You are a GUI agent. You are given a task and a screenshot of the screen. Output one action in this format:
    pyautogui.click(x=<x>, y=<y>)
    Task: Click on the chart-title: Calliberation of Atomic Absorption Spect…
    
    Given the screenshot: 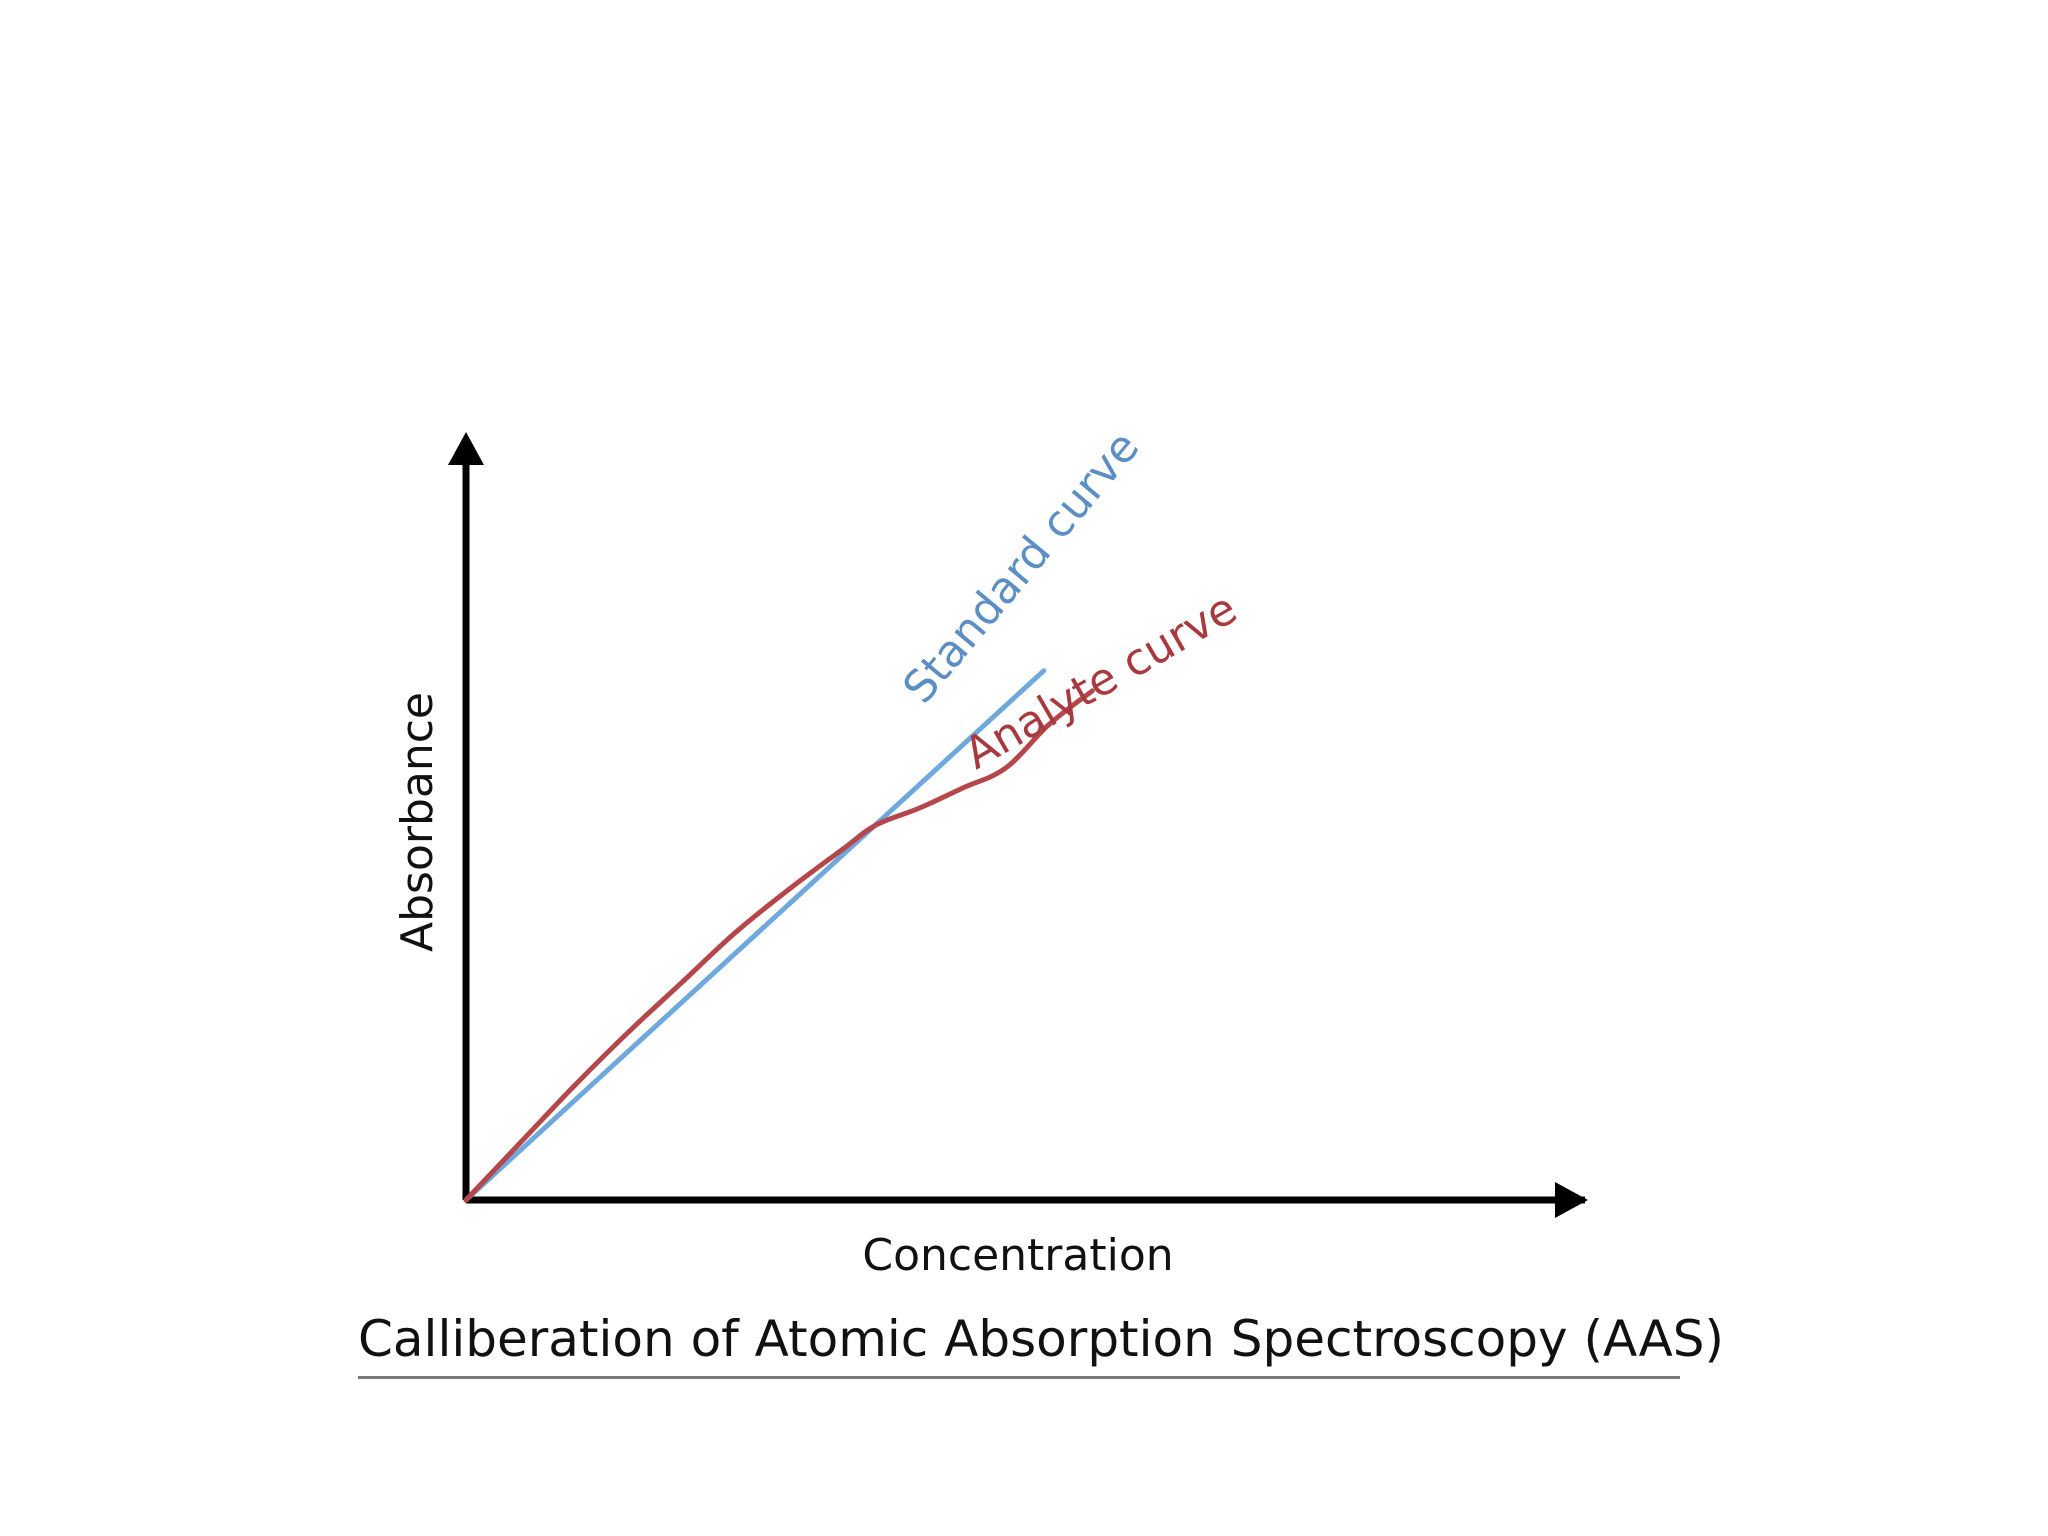 What is the action you would take?
    pyautogui.click(x=1041, y=1341)
    